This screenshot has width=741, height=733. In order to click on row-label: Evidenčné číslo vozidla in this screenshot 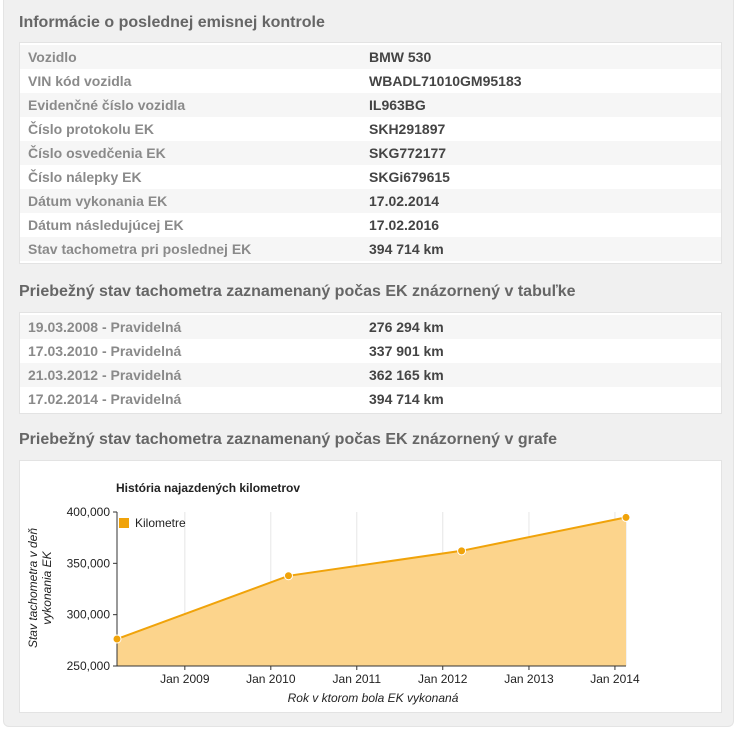, I will do `click(107, 105)`.